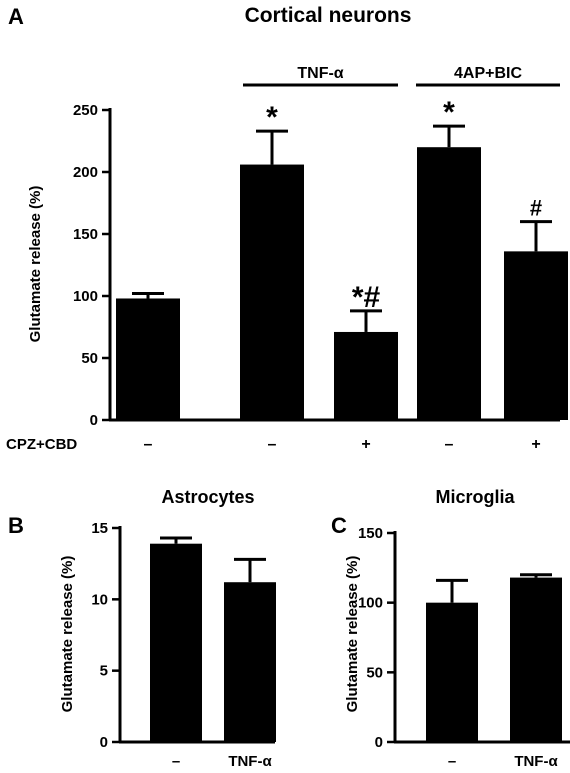 This screenshot has width=570, height=773. What do you see at coordinates (99, 599) in the screenshot?
I see `panel-b-y-tick-label: 10` at bounding box center [99, 599].